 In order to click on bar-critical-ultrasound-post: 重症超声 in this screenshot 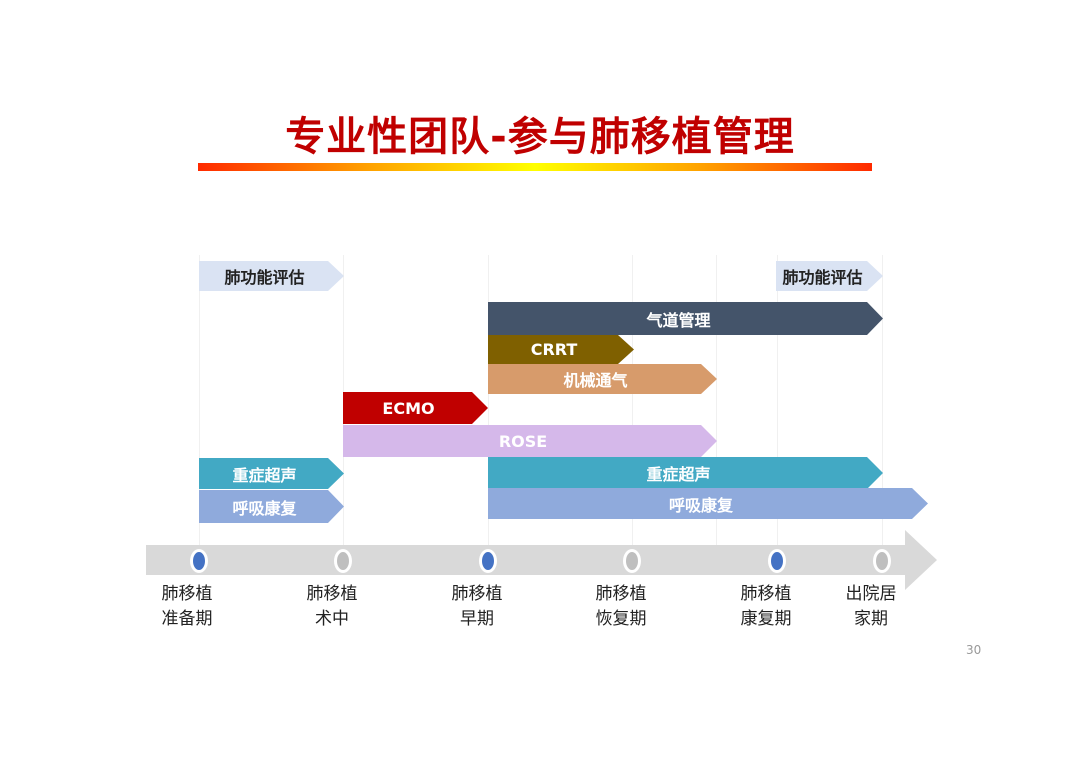, I will do `click(685, 473)`.